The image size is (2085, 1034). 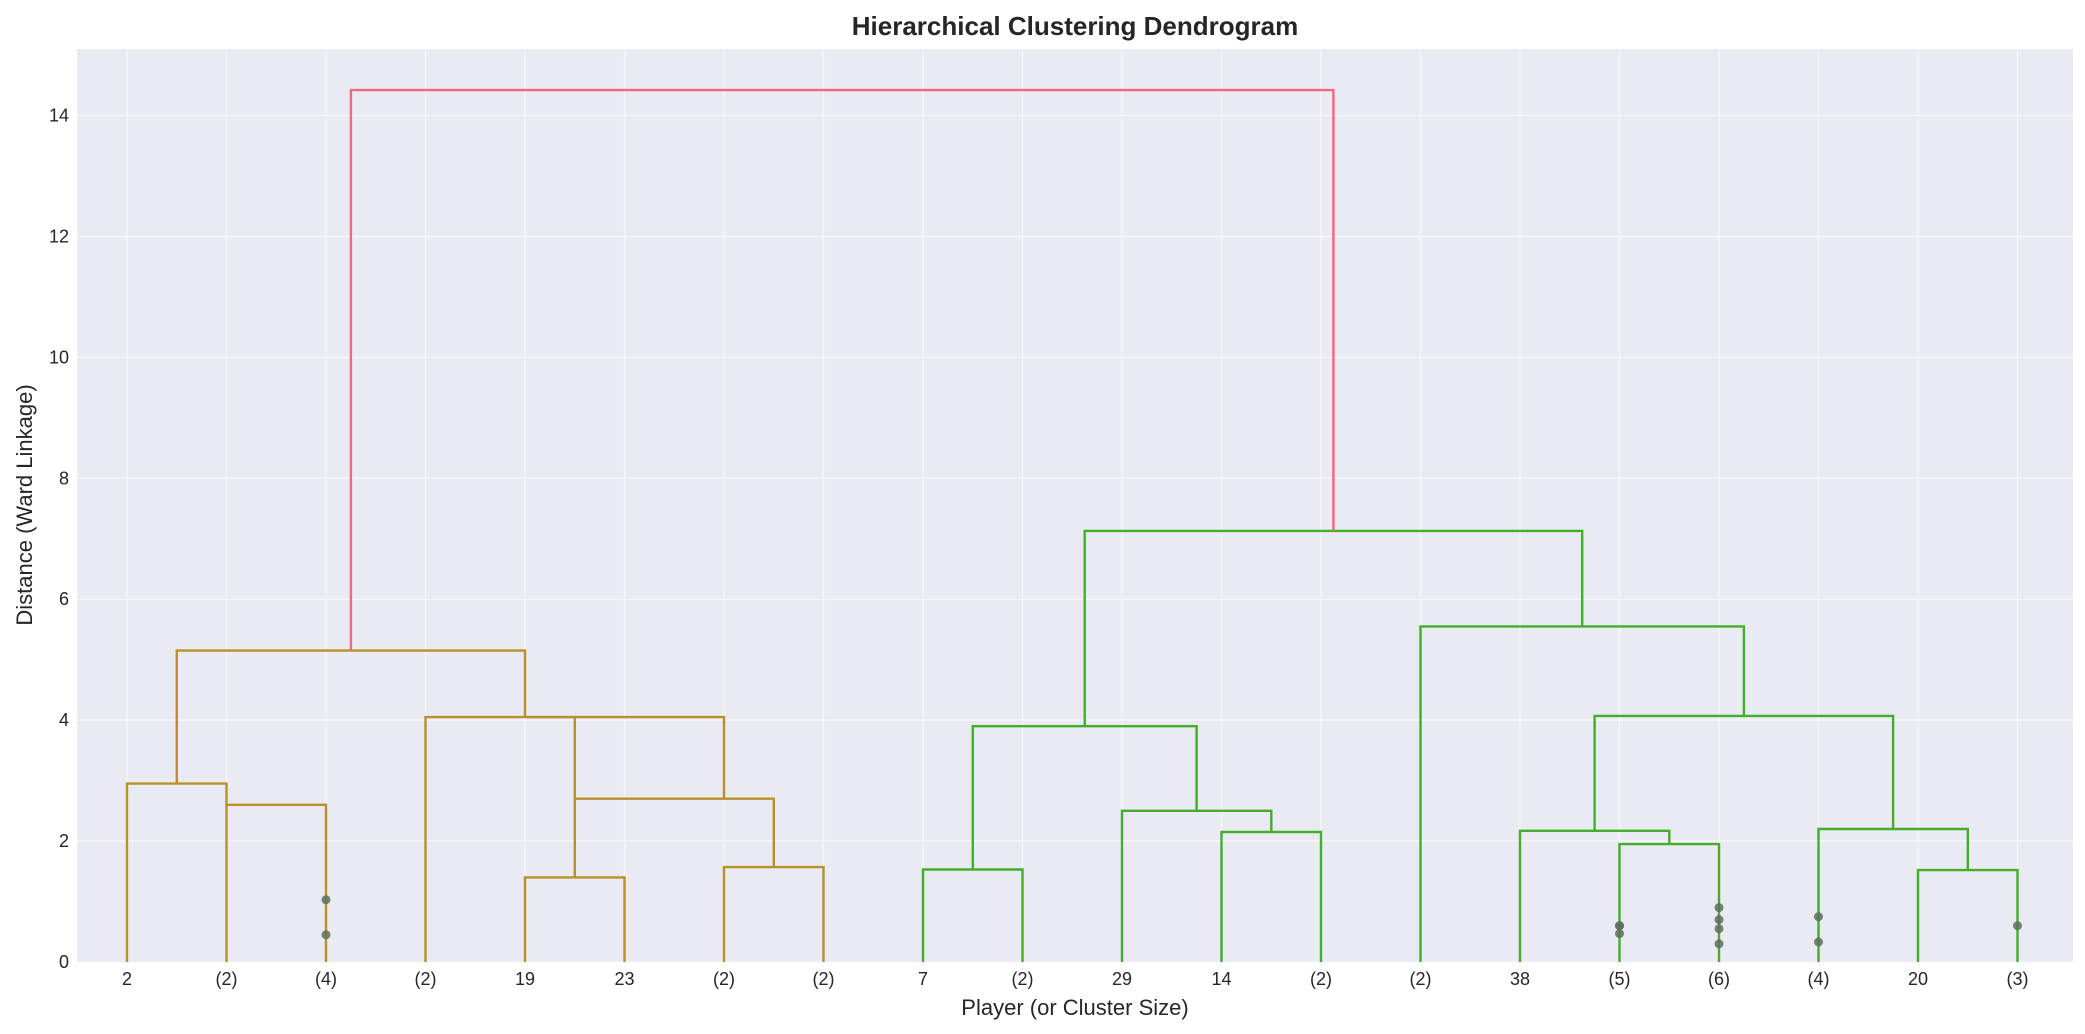 I want to click on x-tick-label: 19, so click(x=525, y=979).